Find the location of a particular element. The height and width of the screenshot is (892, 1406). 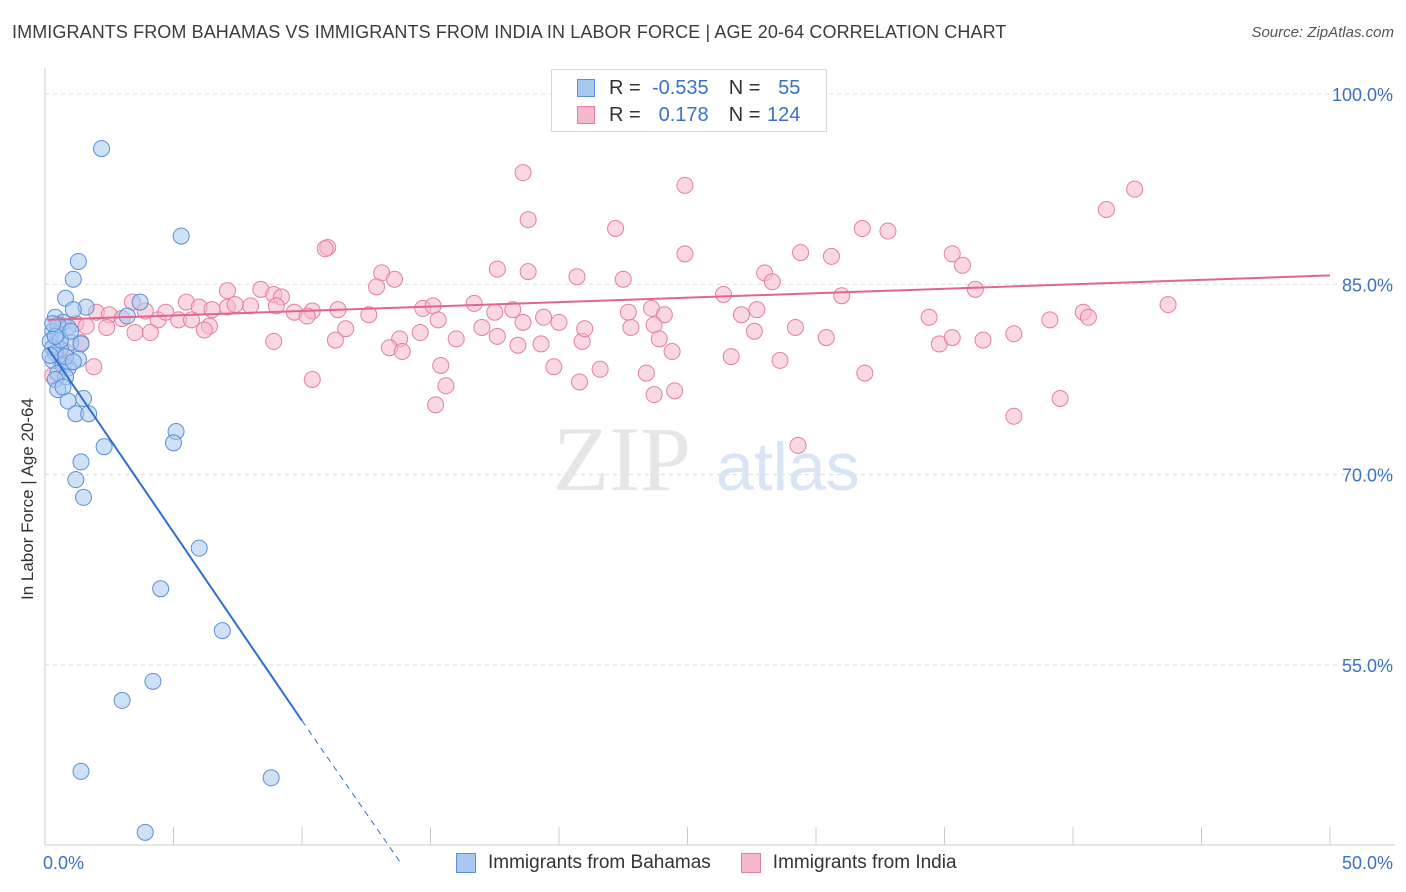

legend-item-bahamas: Immigrants from Bahamas is located at coordinates (583, 863).